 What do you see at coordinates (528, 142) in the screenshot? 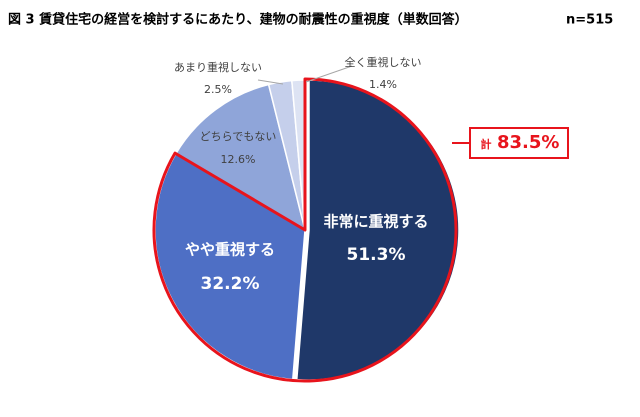
I see `annotation-value: 83.5%` at bounding box center [528, 142].